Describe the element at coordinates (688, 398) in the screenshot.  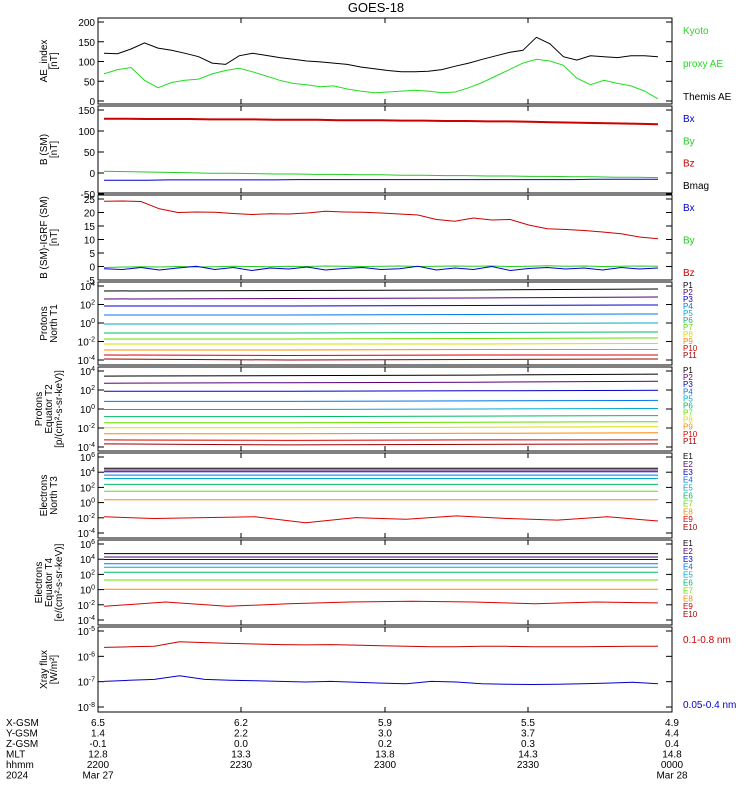
I see `legend-item-peq: P5` at that location.